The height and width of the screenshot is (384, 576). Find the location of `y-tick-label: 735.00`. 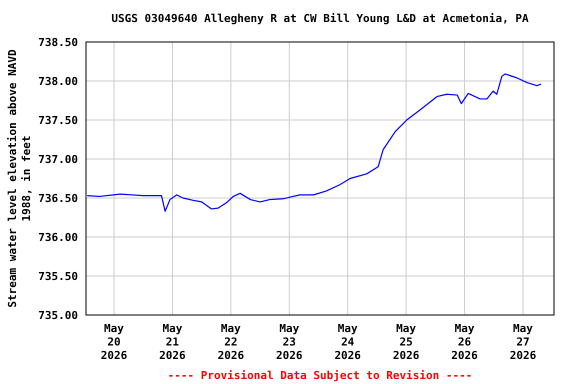

y-tick-label: 735.00 is located at coordinates (58, 315).